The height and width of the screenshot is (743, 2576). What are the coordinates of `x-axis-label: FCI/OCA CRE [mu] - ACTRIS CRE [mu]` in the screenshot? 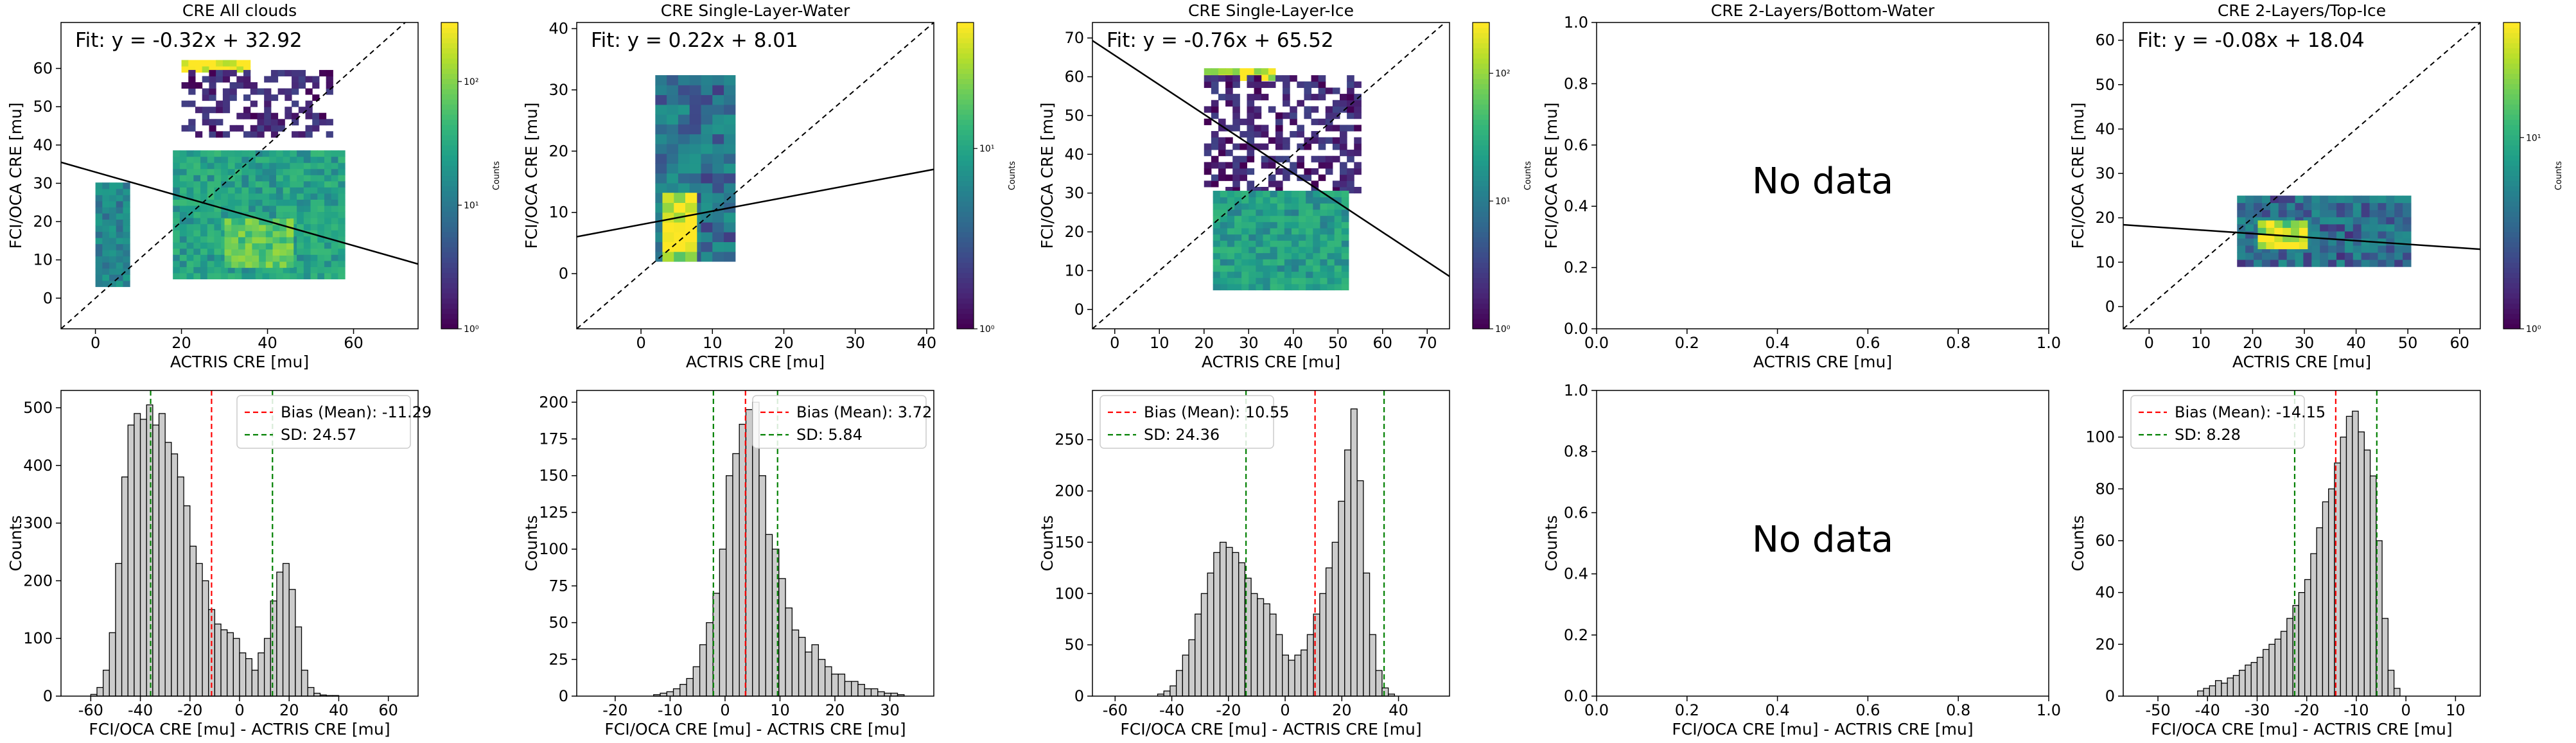 It's located at (1823, 729).